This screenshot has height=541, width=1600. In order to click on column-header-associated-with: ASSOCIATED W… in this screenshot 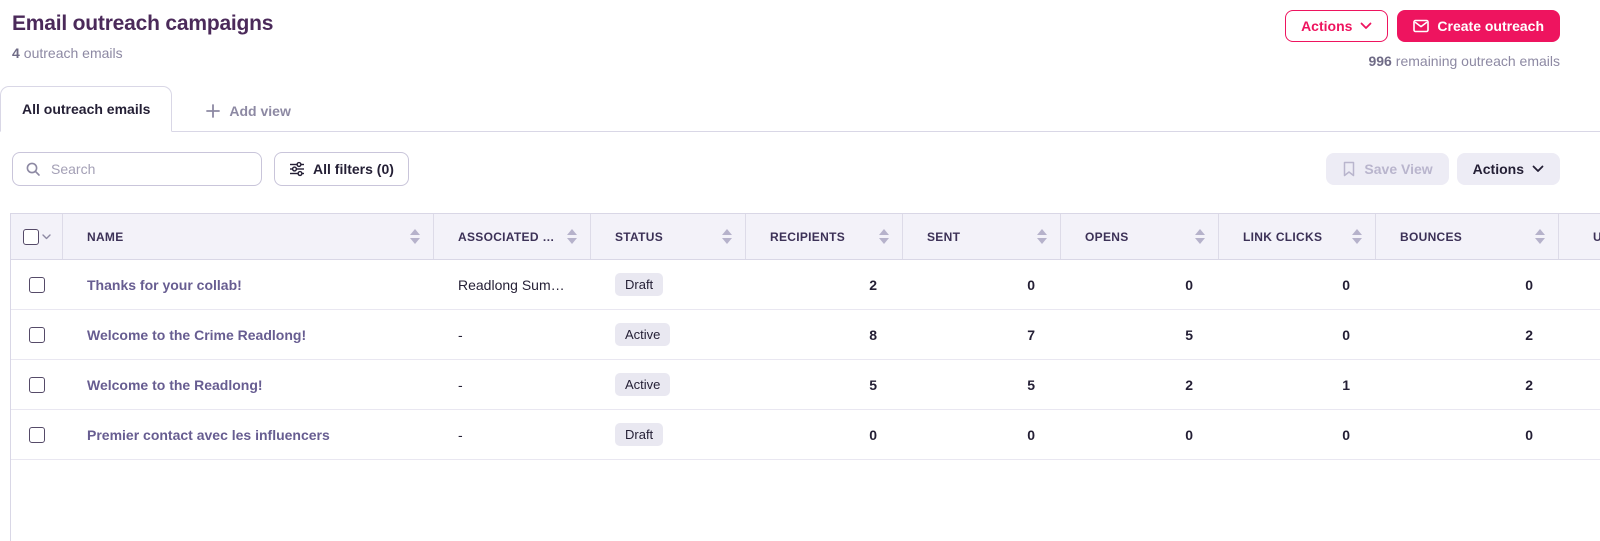, I will do `click(512, 236)`.